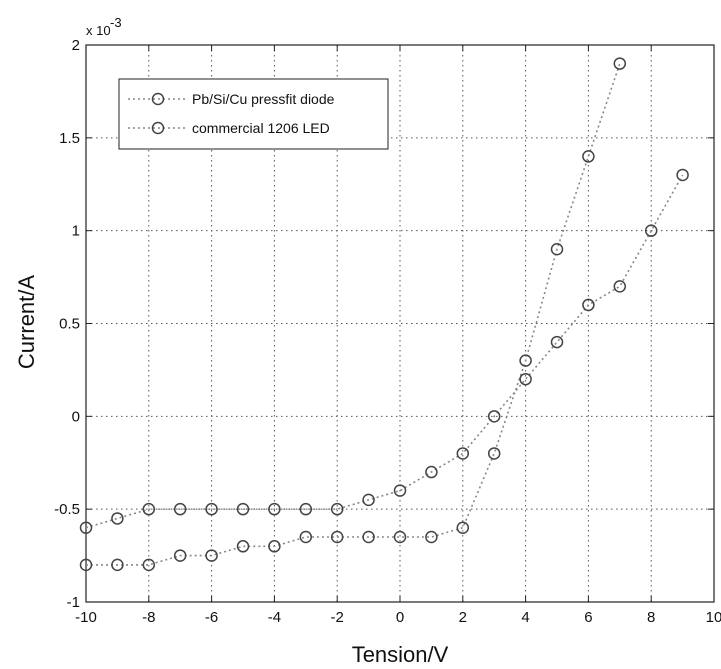 The image size is (721, 669). I want to click on x-tick-label: 2, so click(463, 617).